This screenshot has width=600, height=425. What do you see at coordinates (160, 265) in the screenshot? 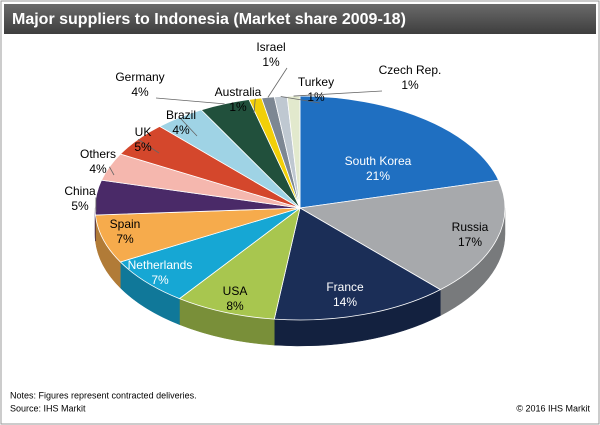
I see `slice-label: Netherlands` at bounding box center [160, 265].